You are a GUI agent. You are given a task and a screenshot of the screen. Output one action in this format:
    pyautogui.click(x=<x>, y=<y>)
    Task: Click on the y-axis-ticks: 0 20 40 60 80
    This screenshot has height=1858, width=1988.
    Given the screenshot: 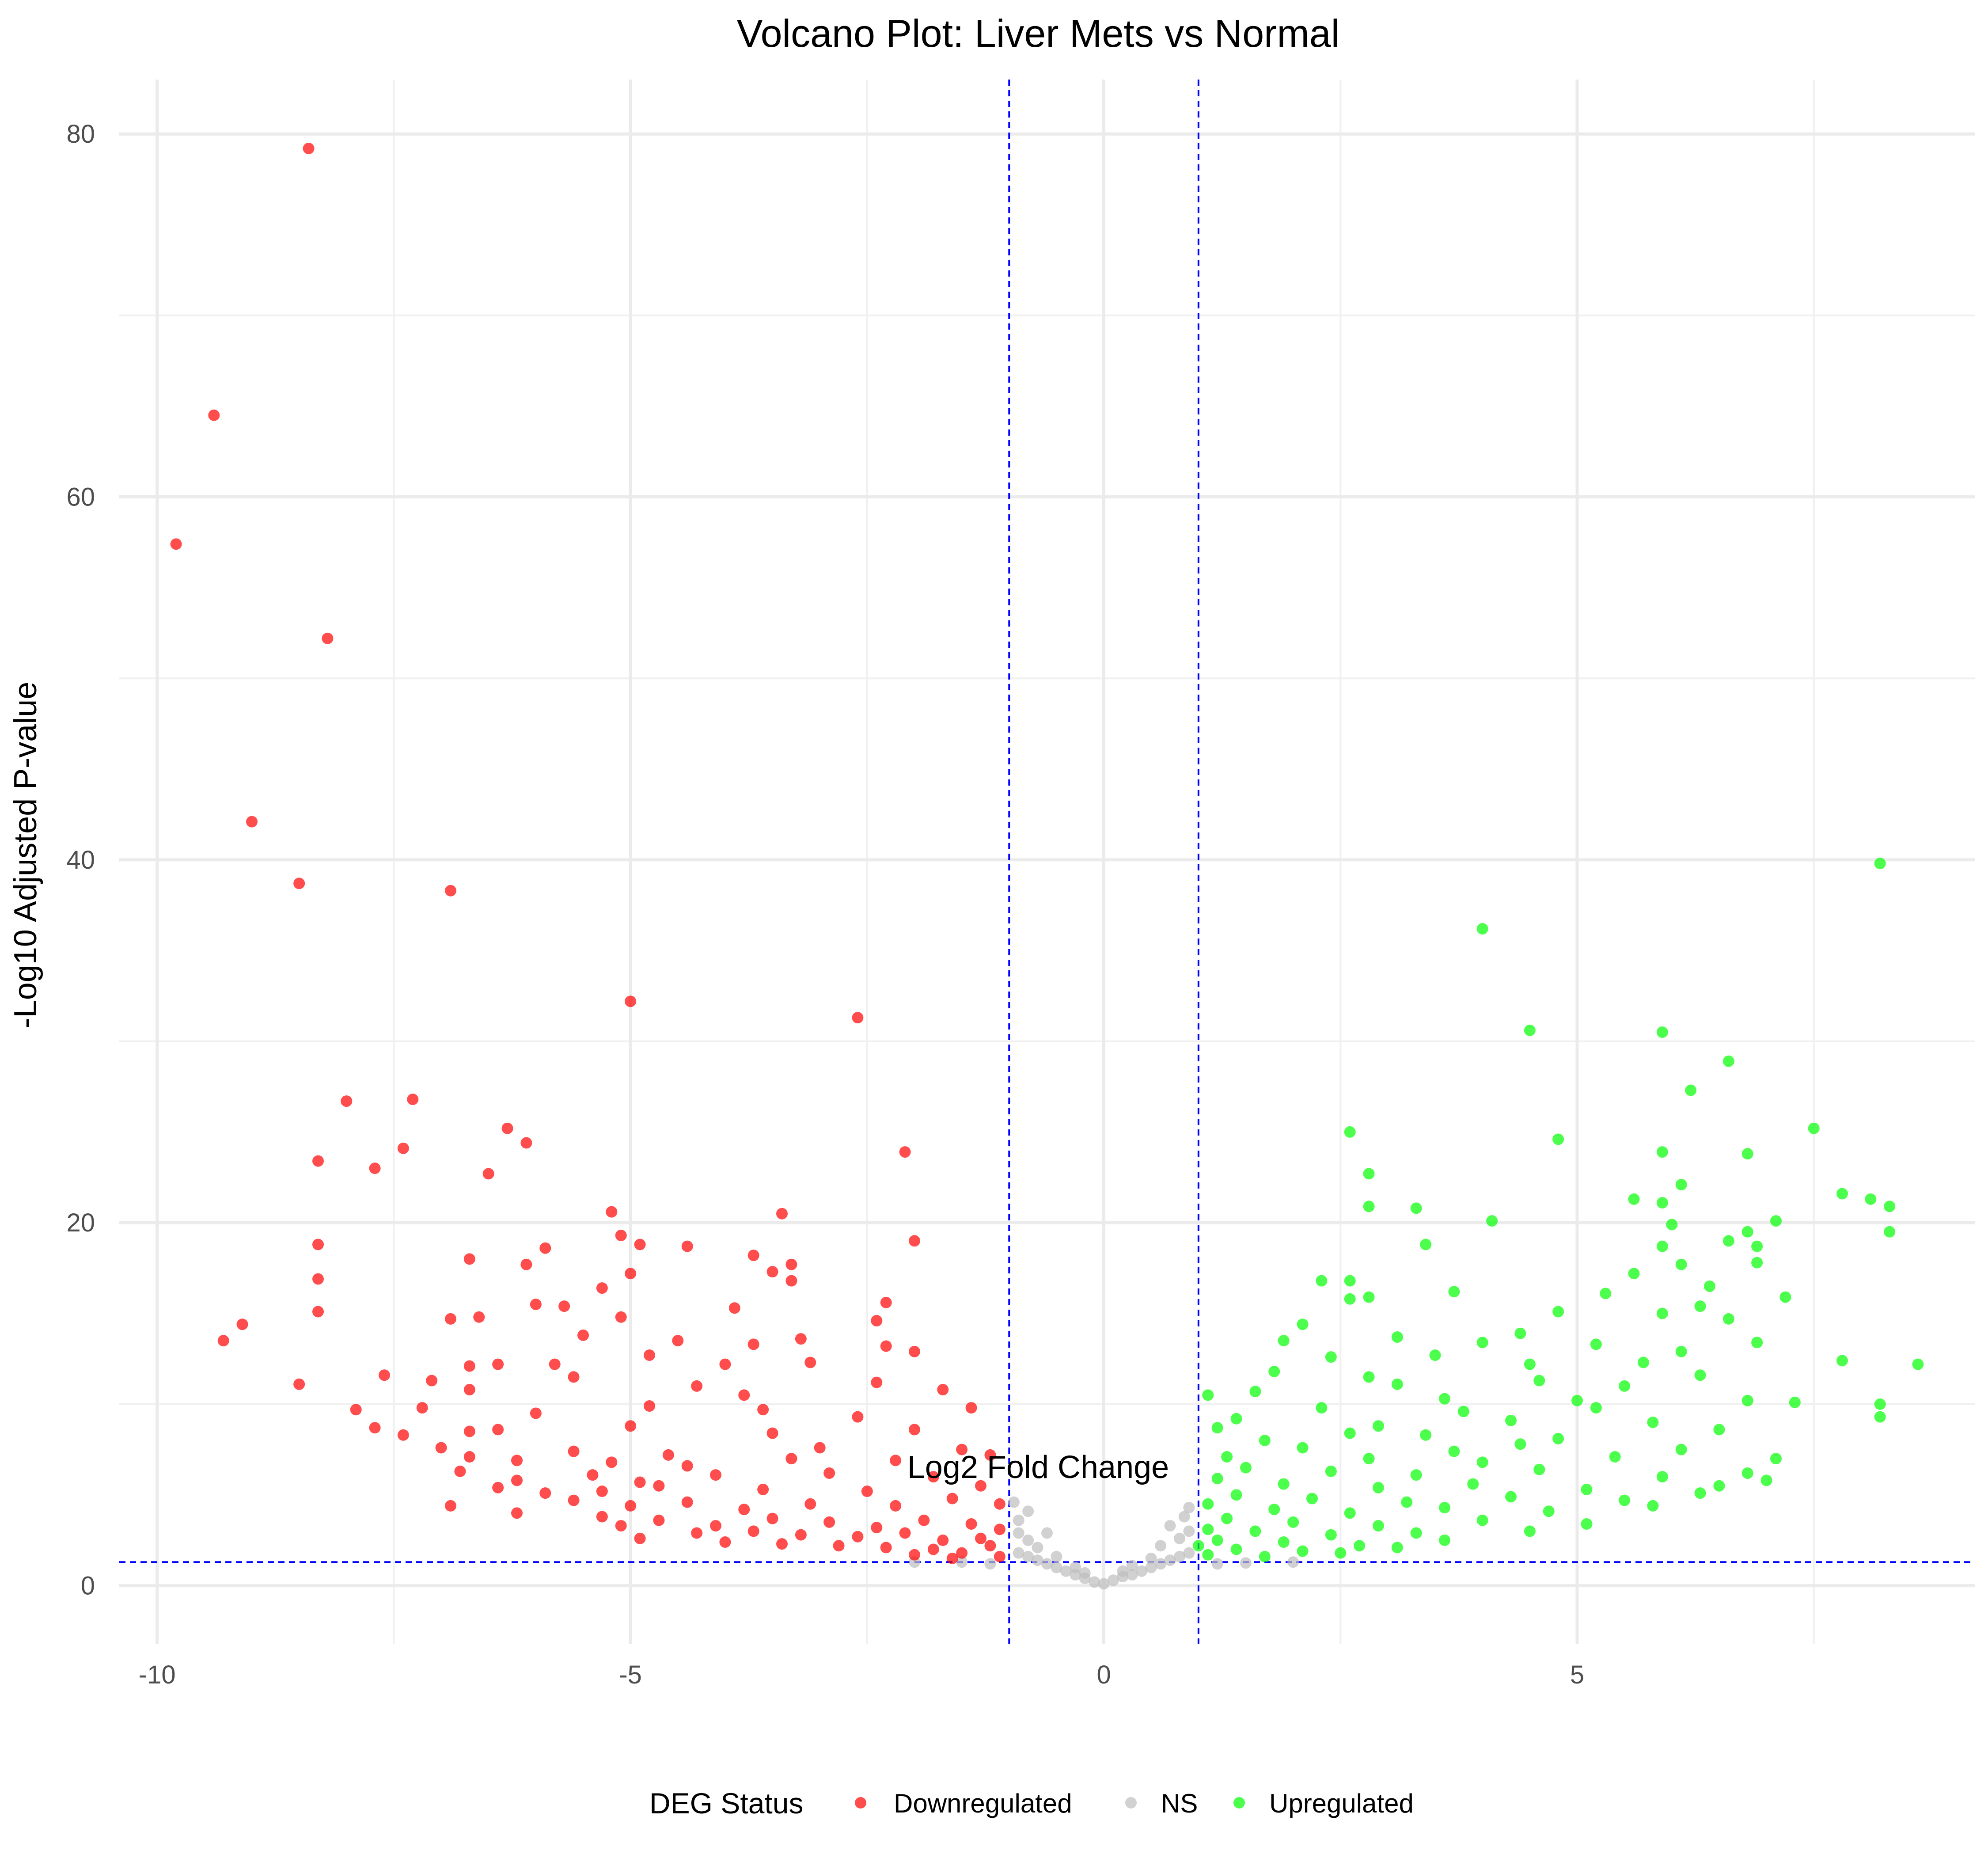 What is the action you would take?
    pyautogui.click(x=80, y=860)
    